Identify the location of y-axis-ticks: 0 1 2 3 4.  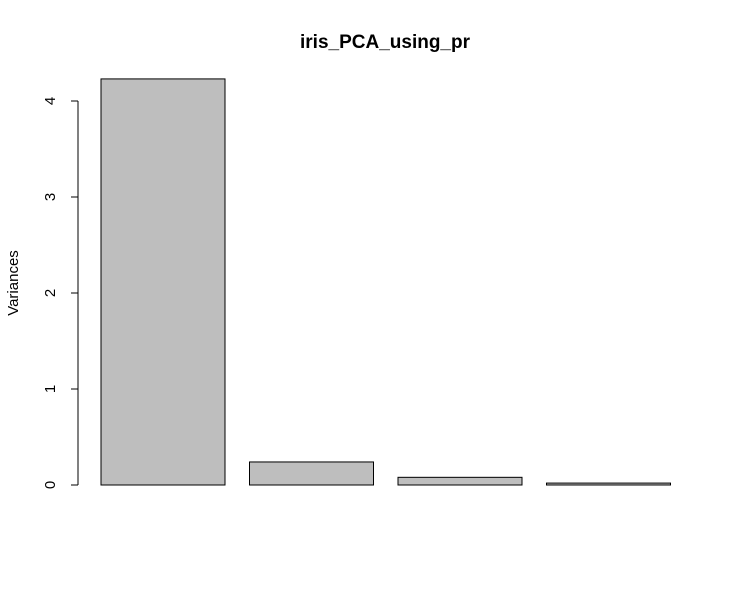
(60, 293).